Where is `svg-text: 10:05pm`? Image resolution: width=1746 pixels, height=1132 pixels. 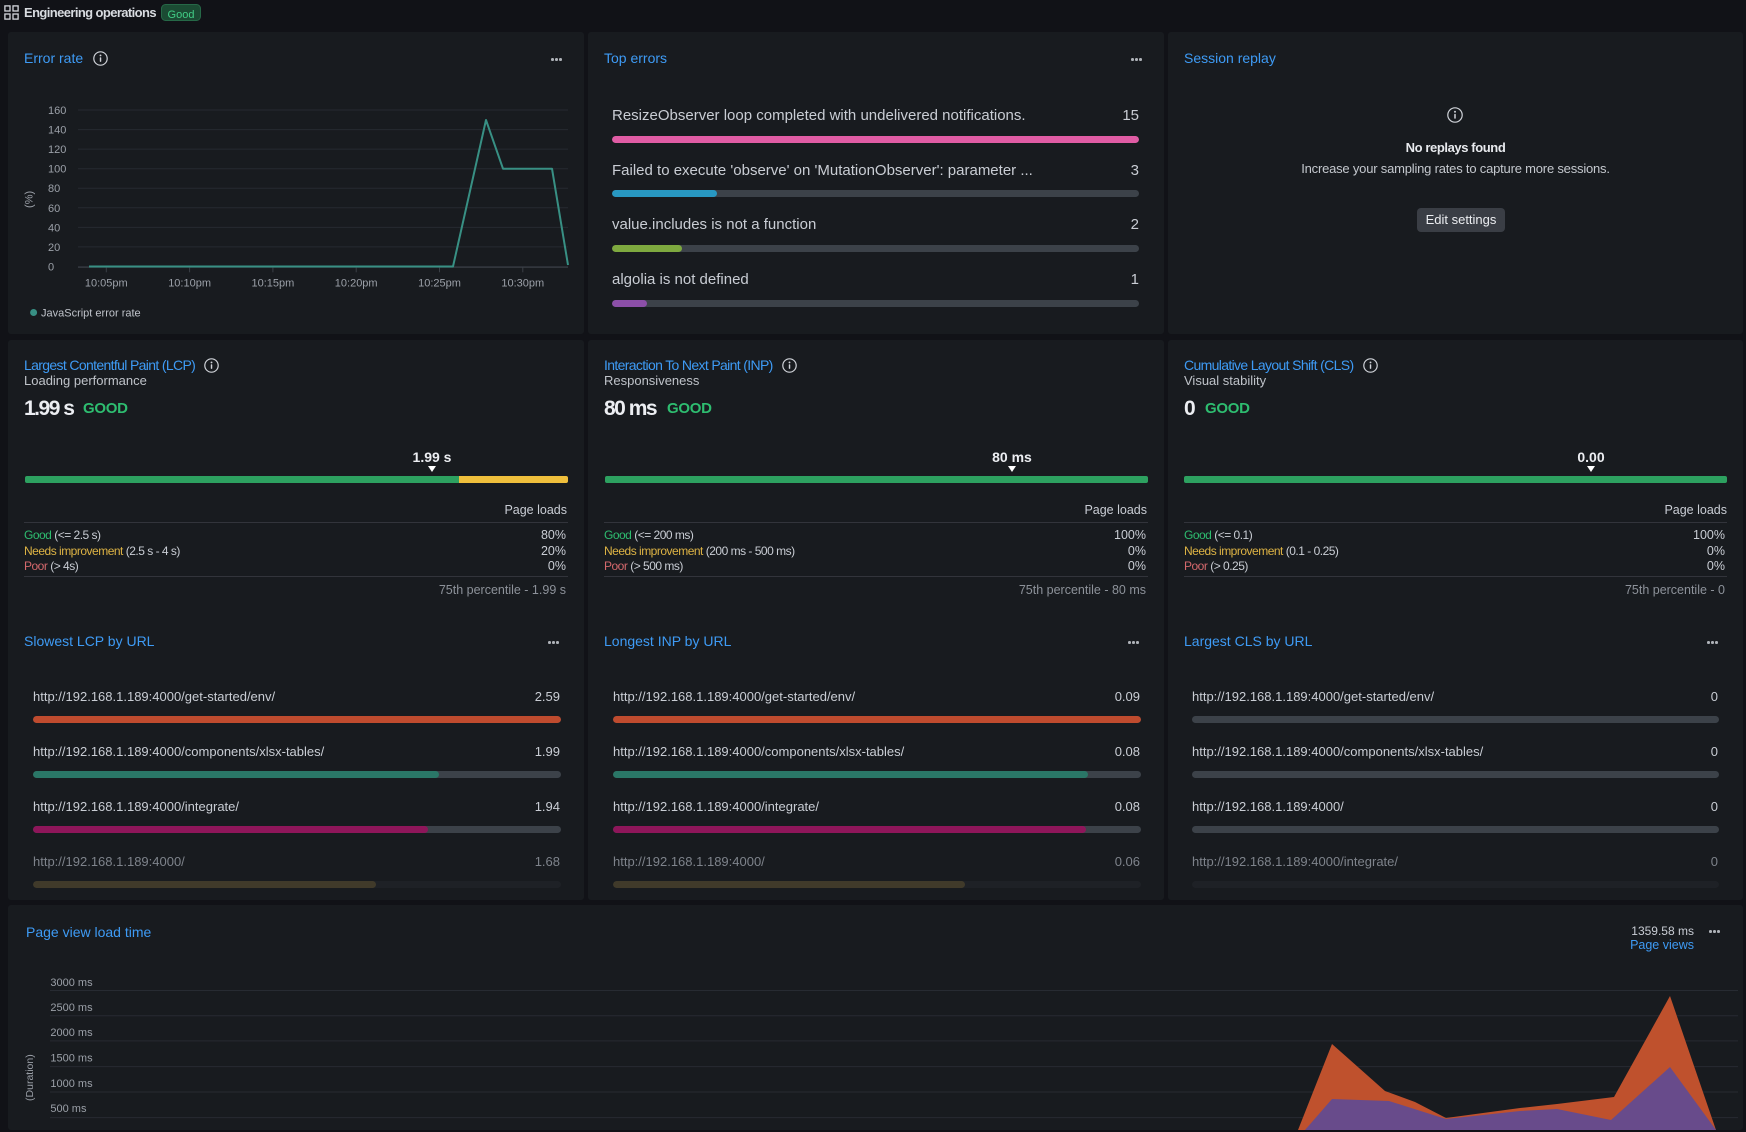 svg-text: 10:05pm is located at coordinates (106, 284).